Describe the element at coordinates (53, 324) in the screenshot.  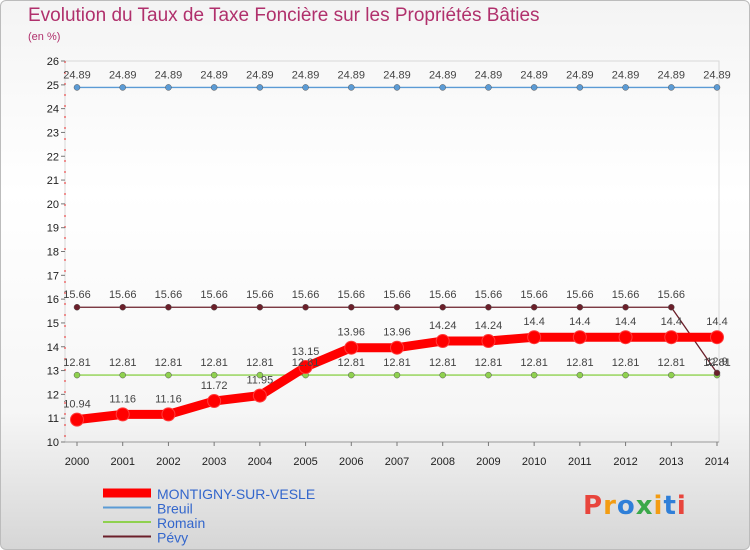
I see `y-tick-label: 15` at that location.